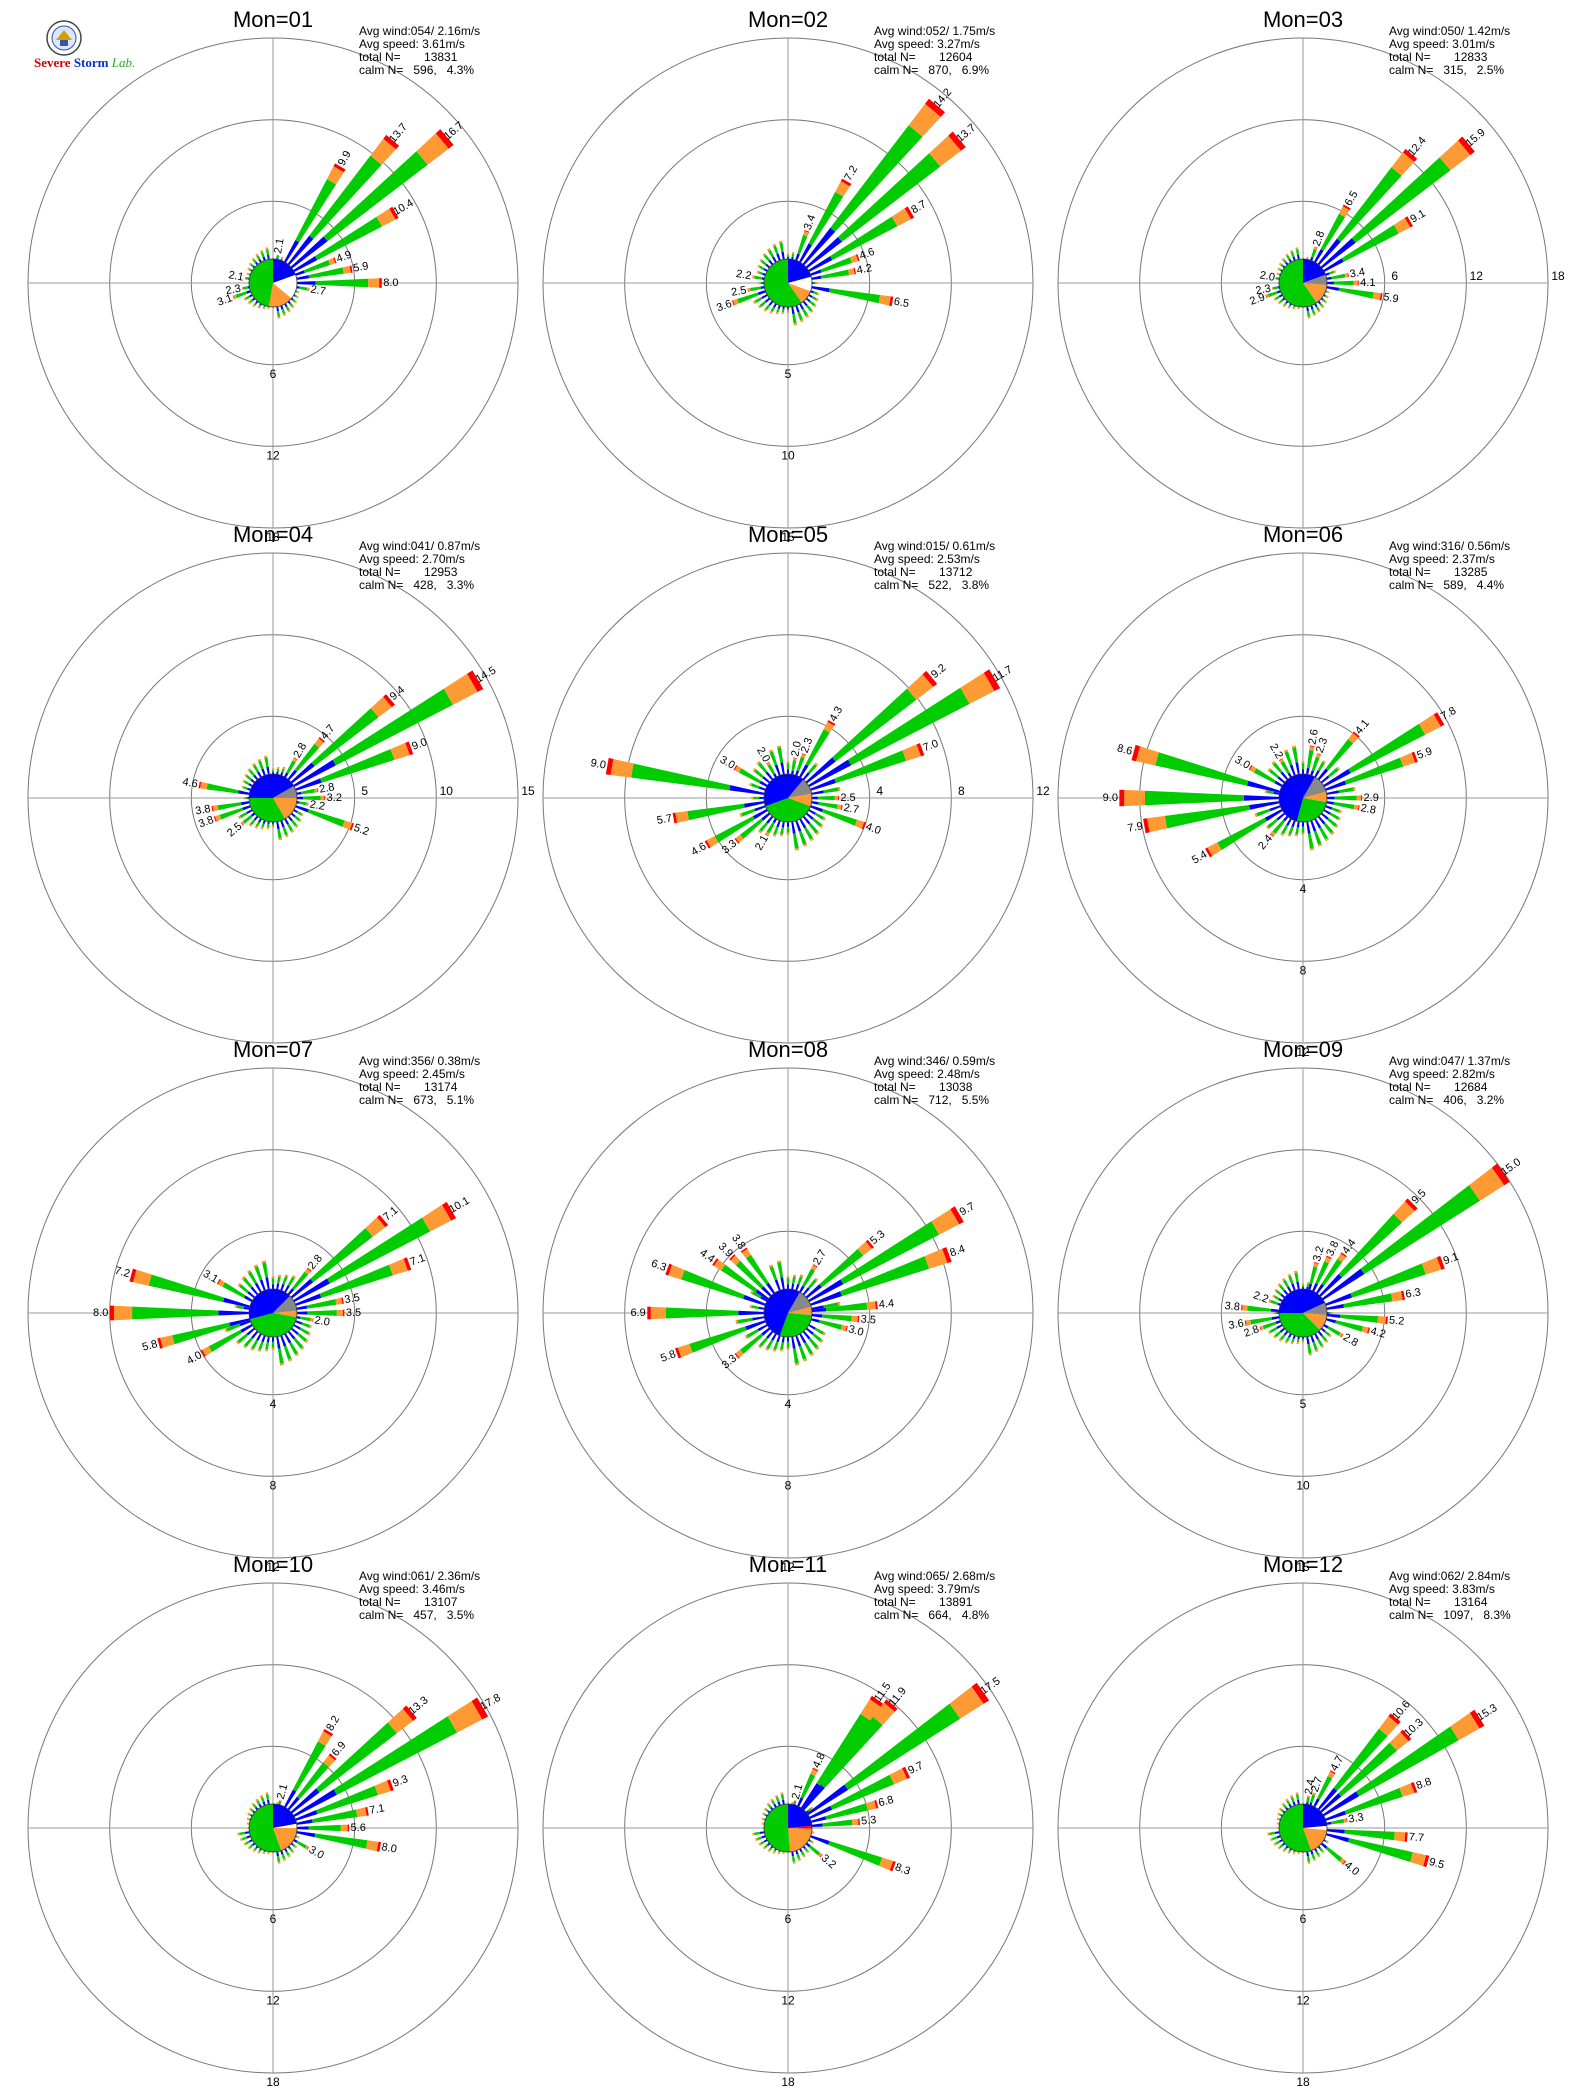 This screenshot has width=1580, height=2090. I want to click on avg-speed-line: Avg speed: 3.01m/s, so click(1442, 44).